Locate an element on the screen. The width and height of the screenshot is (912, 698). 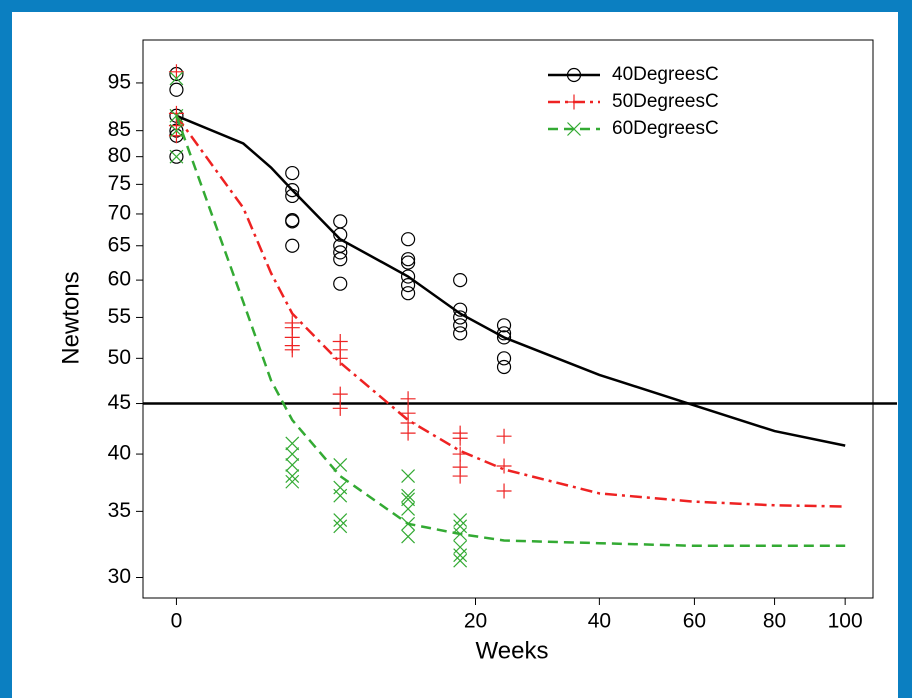
x-tick-label: 20 is located at coordinates (475, 621).